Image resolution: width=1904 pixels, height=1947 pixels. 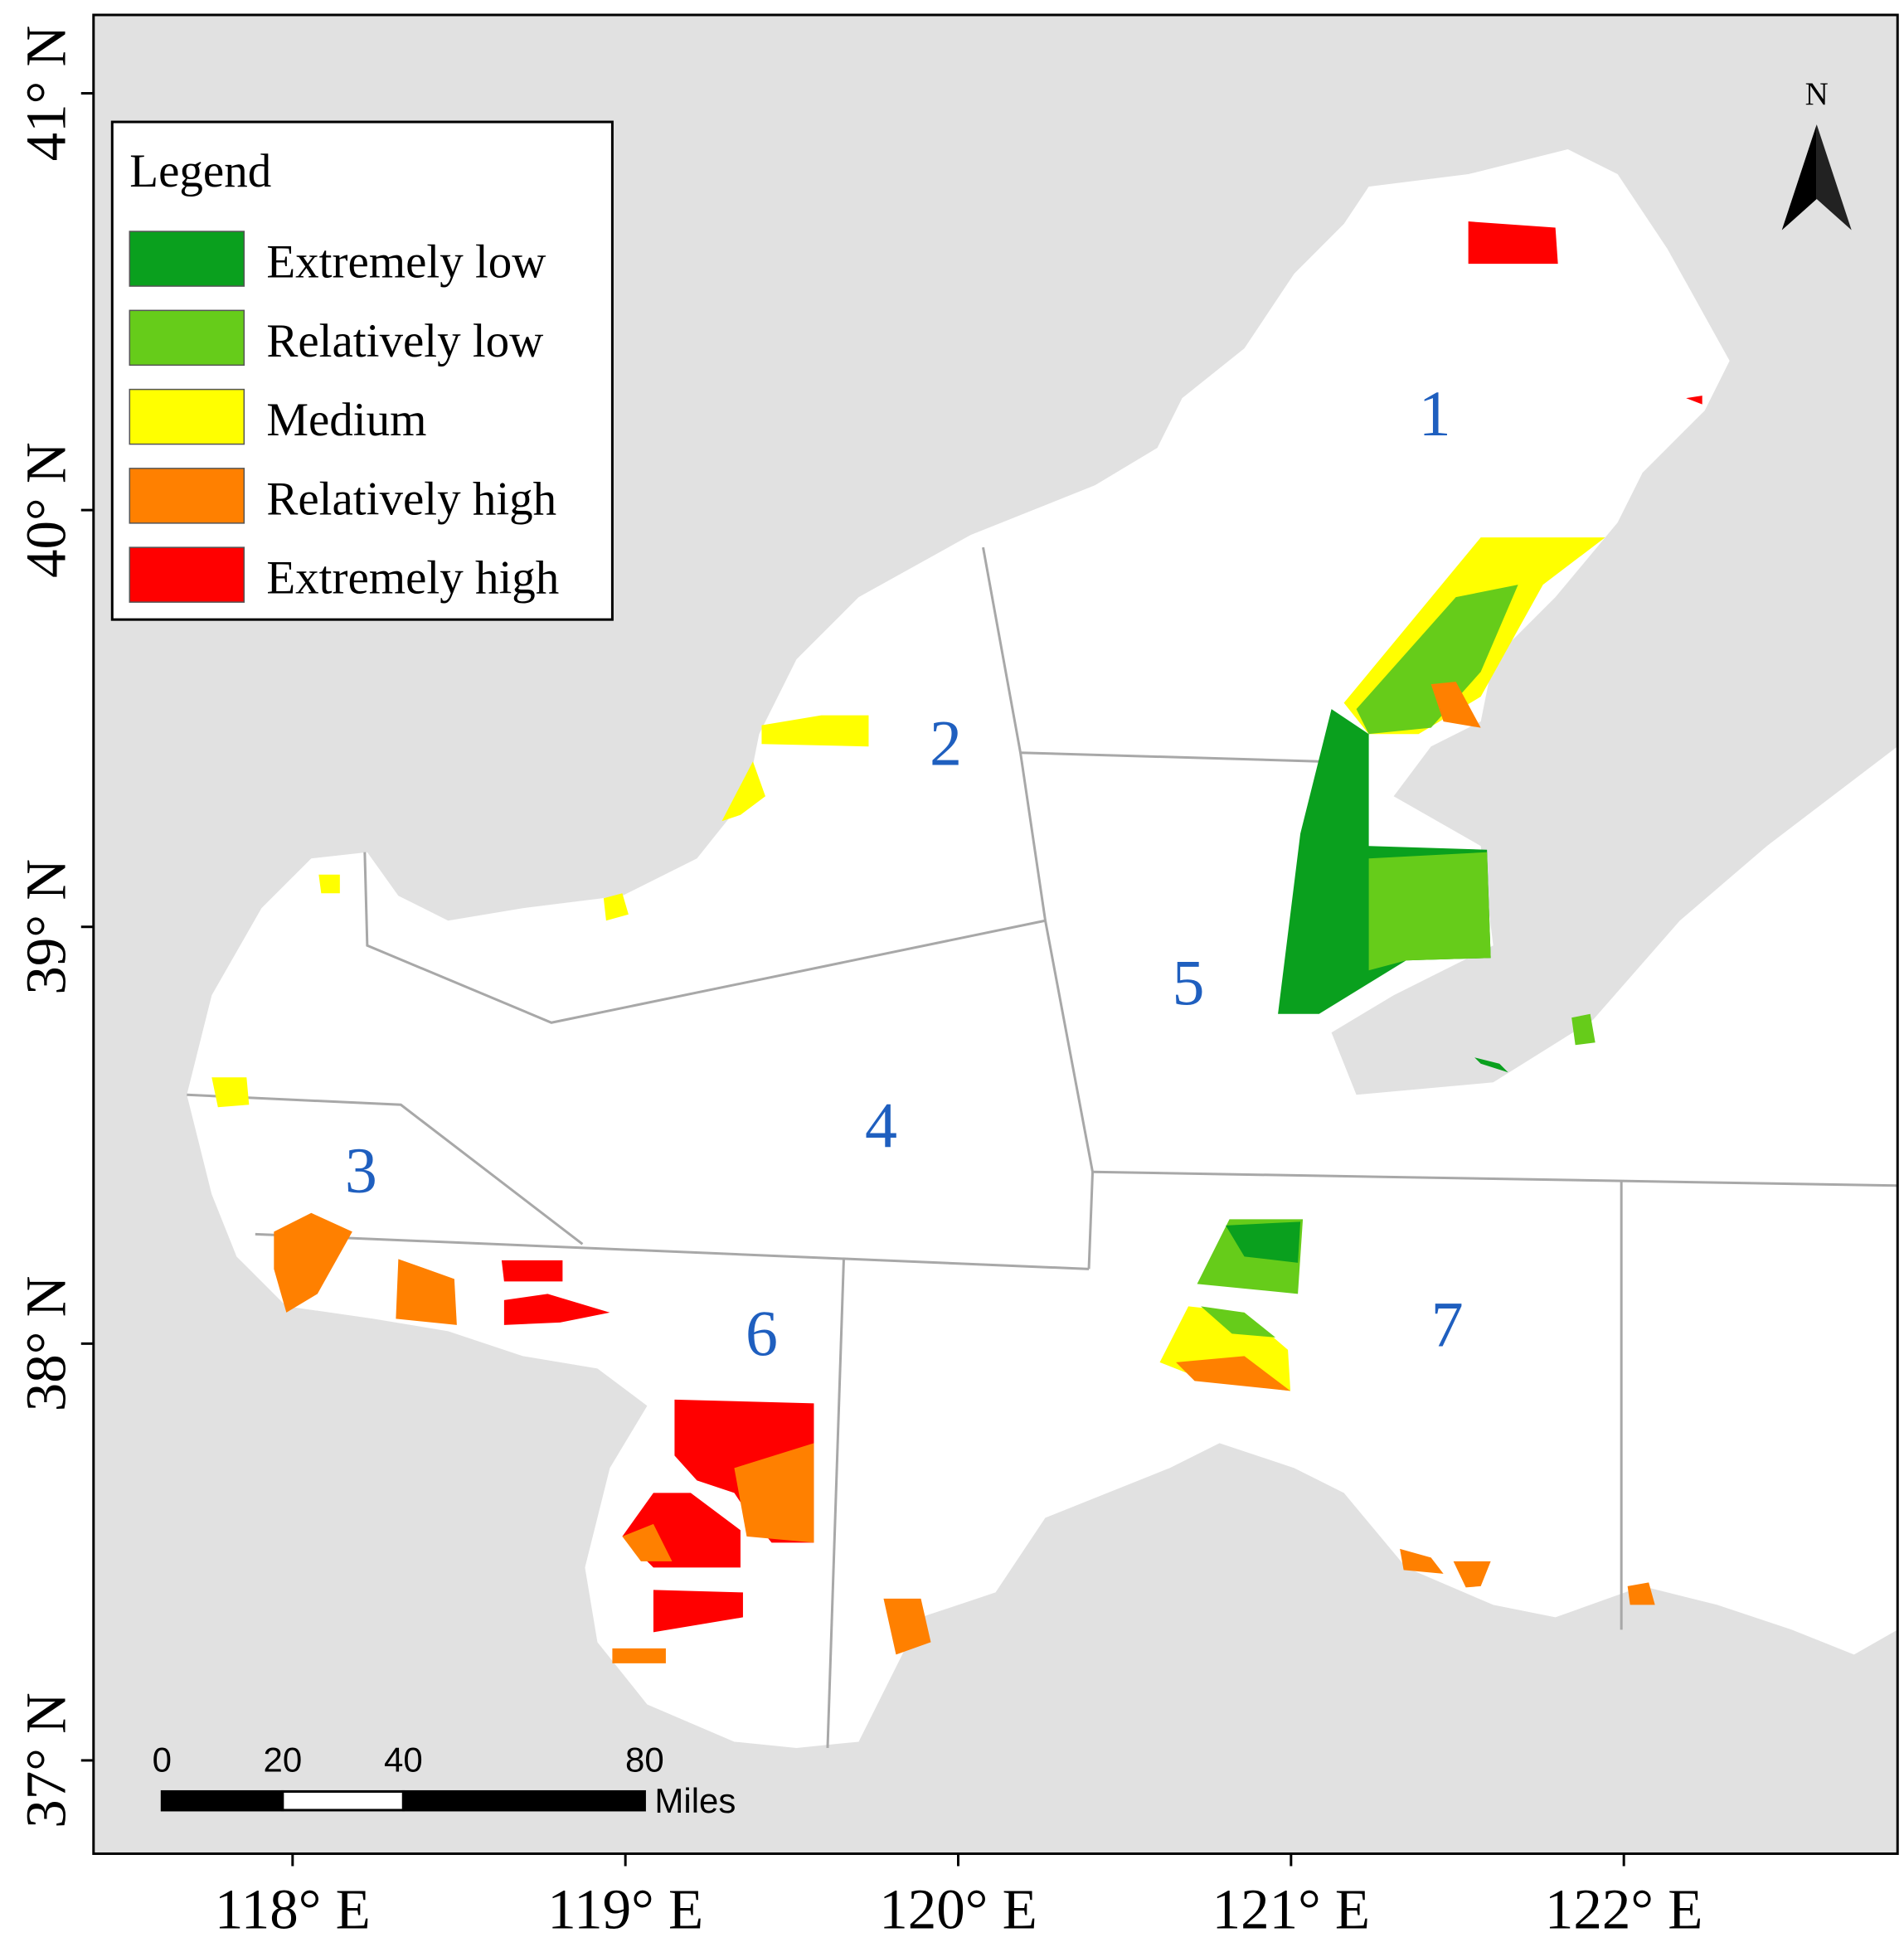 I want to click on legend-title: Legend, so click(x=200, y=171).